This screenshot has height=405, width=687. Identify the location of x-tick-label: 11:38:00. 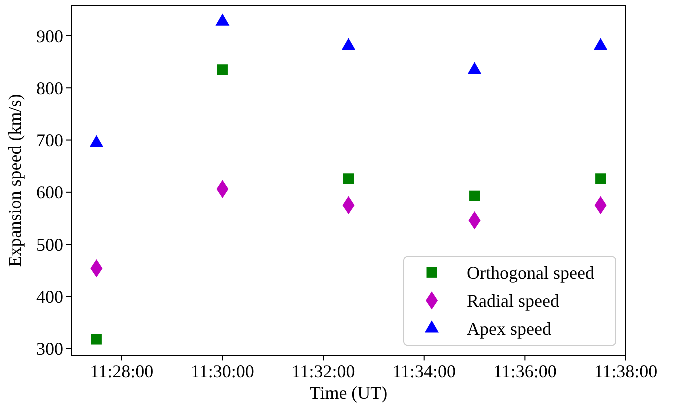
(626, 372).